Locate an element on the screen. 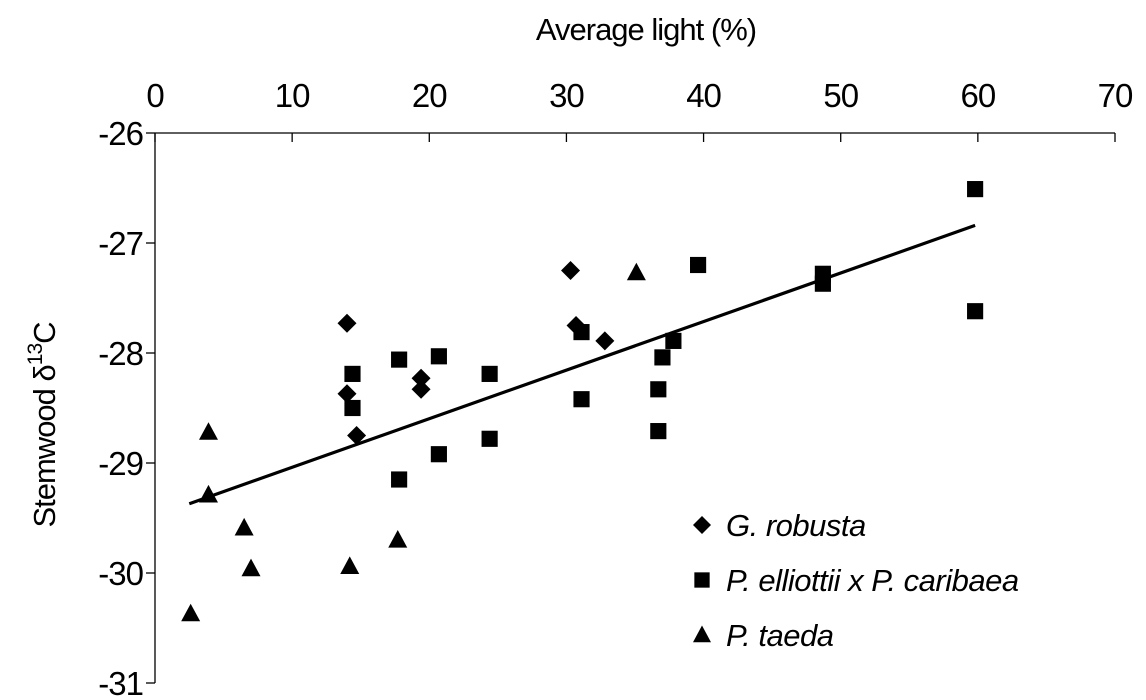 The image size is (1146, 700). y-tick-label: -30 is located at coordinates (120, 573).